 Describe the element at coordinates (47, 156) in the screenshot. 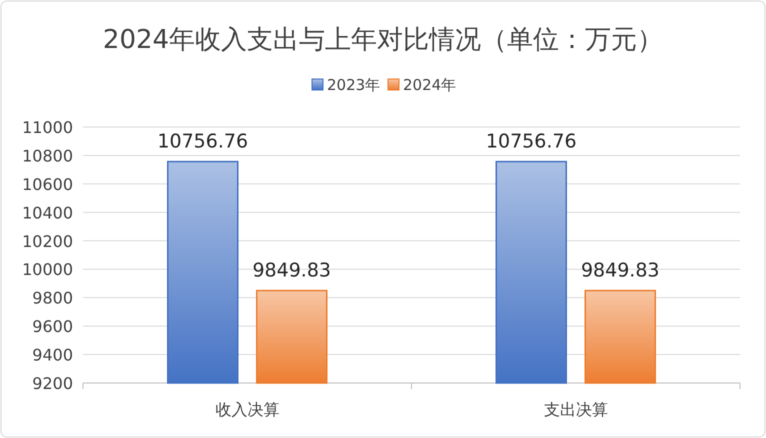

I see `y-tick-label: 10800` at that location.